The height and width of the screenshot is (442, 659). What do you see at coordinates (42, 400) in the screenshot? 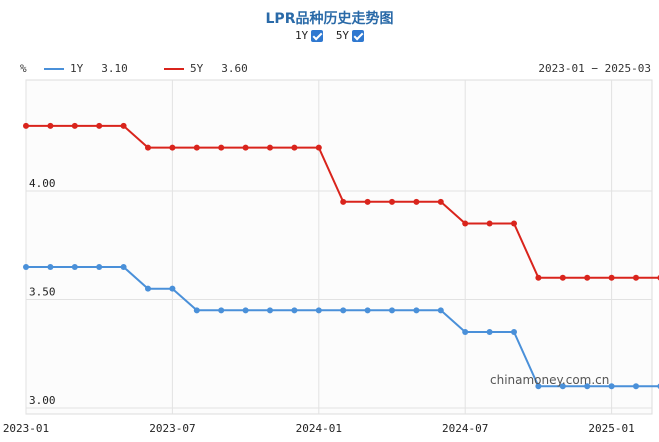
I see `y-tick-label: 3.00` at bounding box center [42, 400].